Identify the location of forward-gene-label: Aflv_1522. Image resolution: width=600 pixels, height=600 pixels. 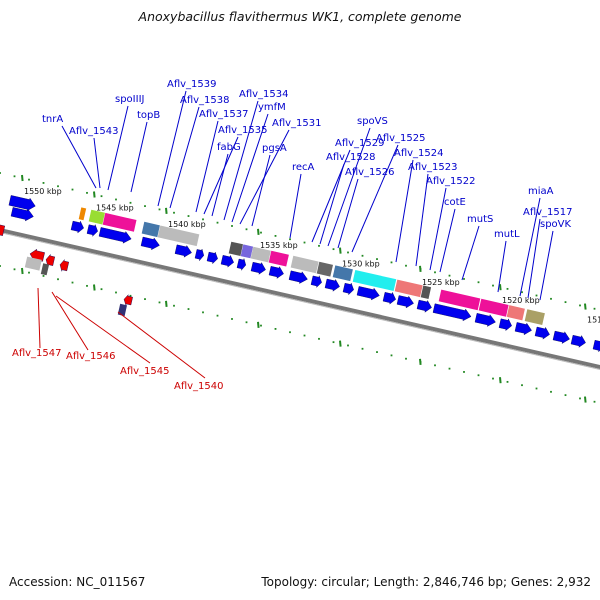
(451, 181).